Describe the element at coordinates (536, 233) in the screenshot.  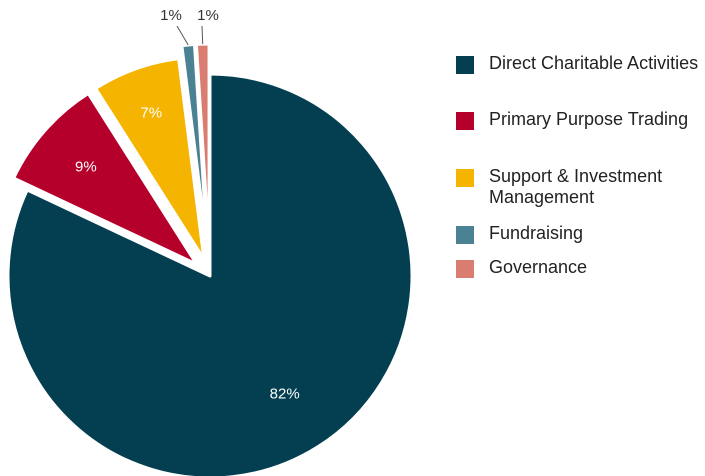
I see `legend-label: Fundraising` at that location.